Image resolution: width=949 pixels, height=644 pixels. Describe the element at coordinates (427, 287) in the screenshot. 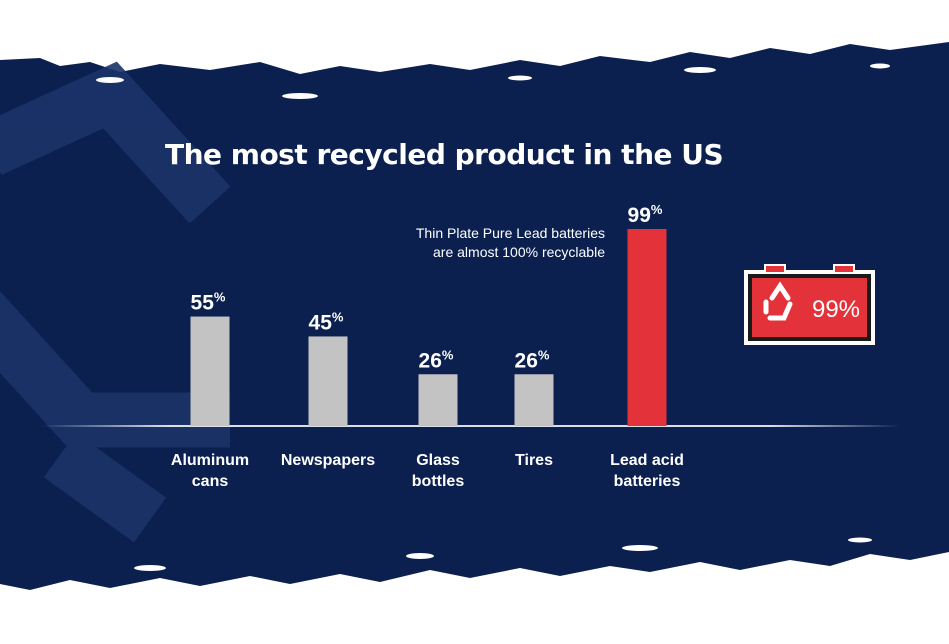

I see `value-labels-group: 55% 45% 26% 26% 99%` at that location.